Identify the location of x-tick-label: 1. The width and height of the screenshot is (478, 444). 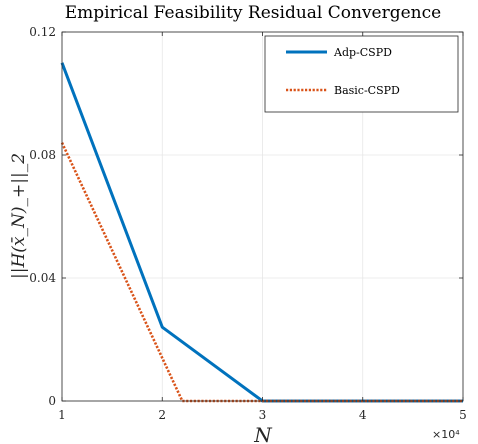
(62, 415).